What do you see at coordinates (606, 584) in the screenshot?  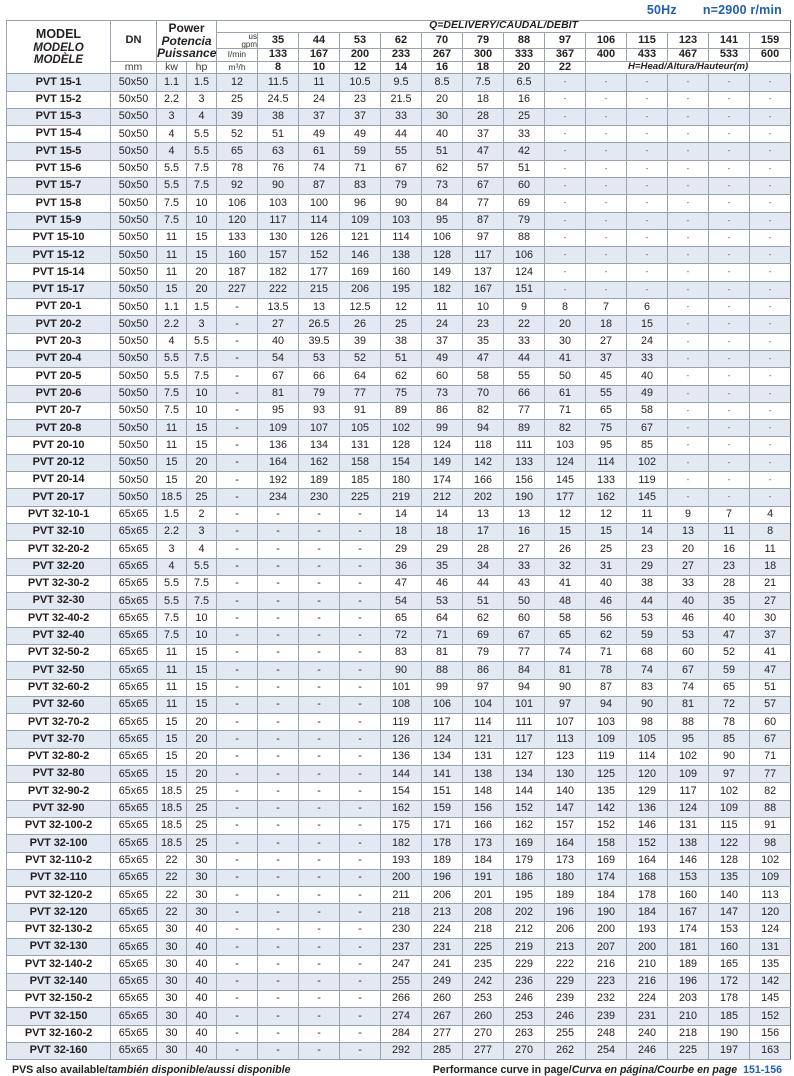 I see `row-head-9: 40` at bounding box center [606, 584].